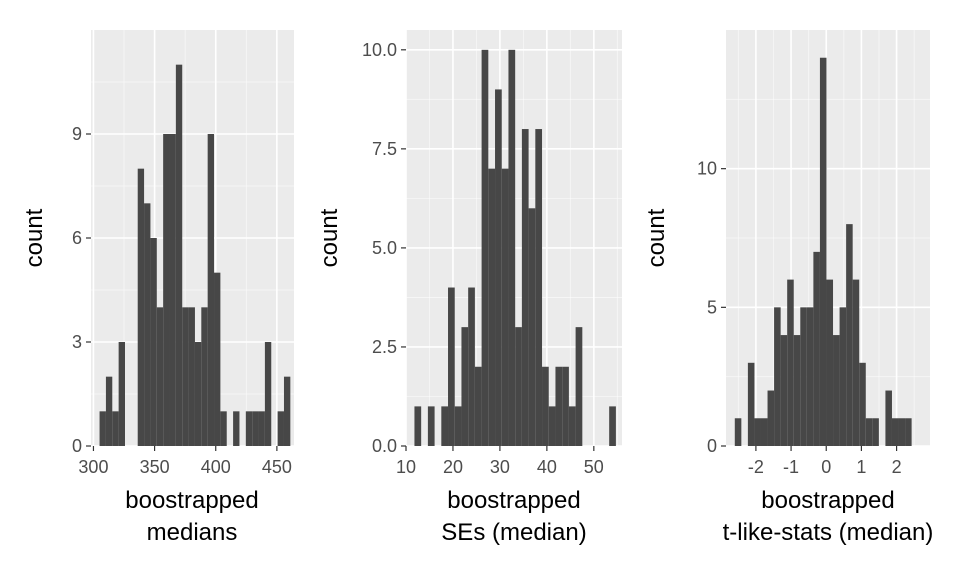 The width and height of the screenshot is (960, 576). Describe the element at coordinates (77, 342) in the screenshot. I see `y-tick-label: 3` at that location.